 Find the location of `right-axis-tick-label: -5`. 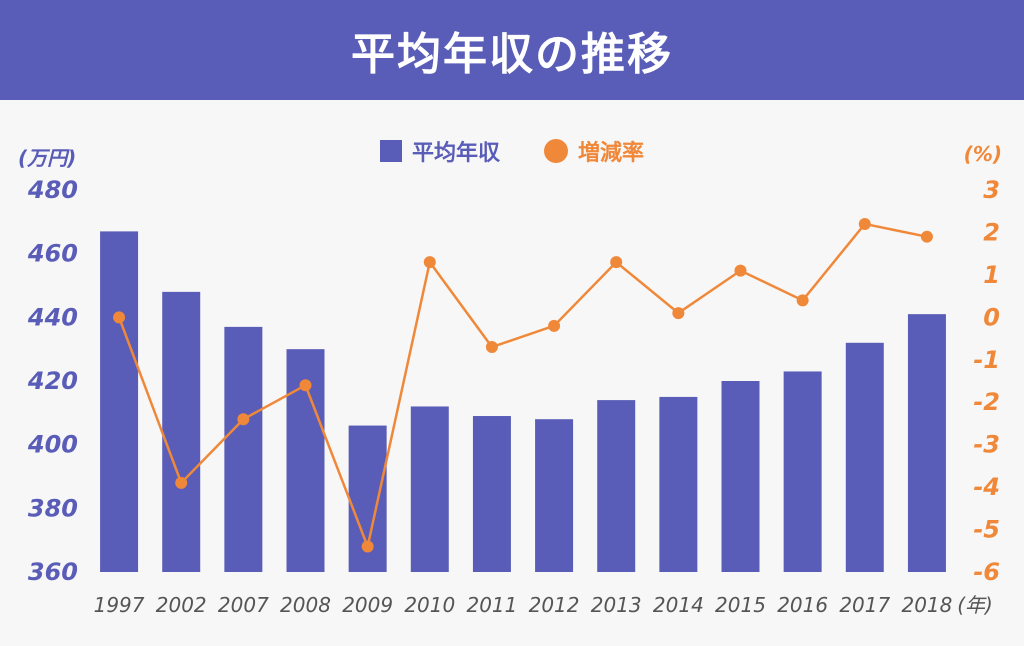

right-axis-tick-label: -5 is located at coordinates (986, 530).